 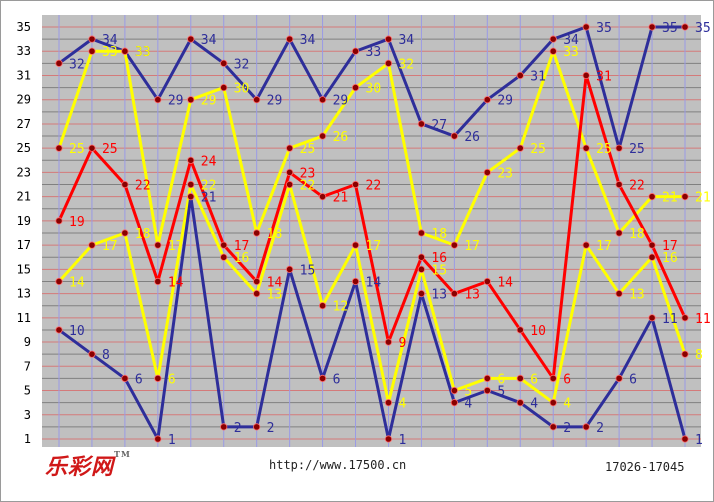 I want to click on data-label: 13, so click(x=637, y=295).